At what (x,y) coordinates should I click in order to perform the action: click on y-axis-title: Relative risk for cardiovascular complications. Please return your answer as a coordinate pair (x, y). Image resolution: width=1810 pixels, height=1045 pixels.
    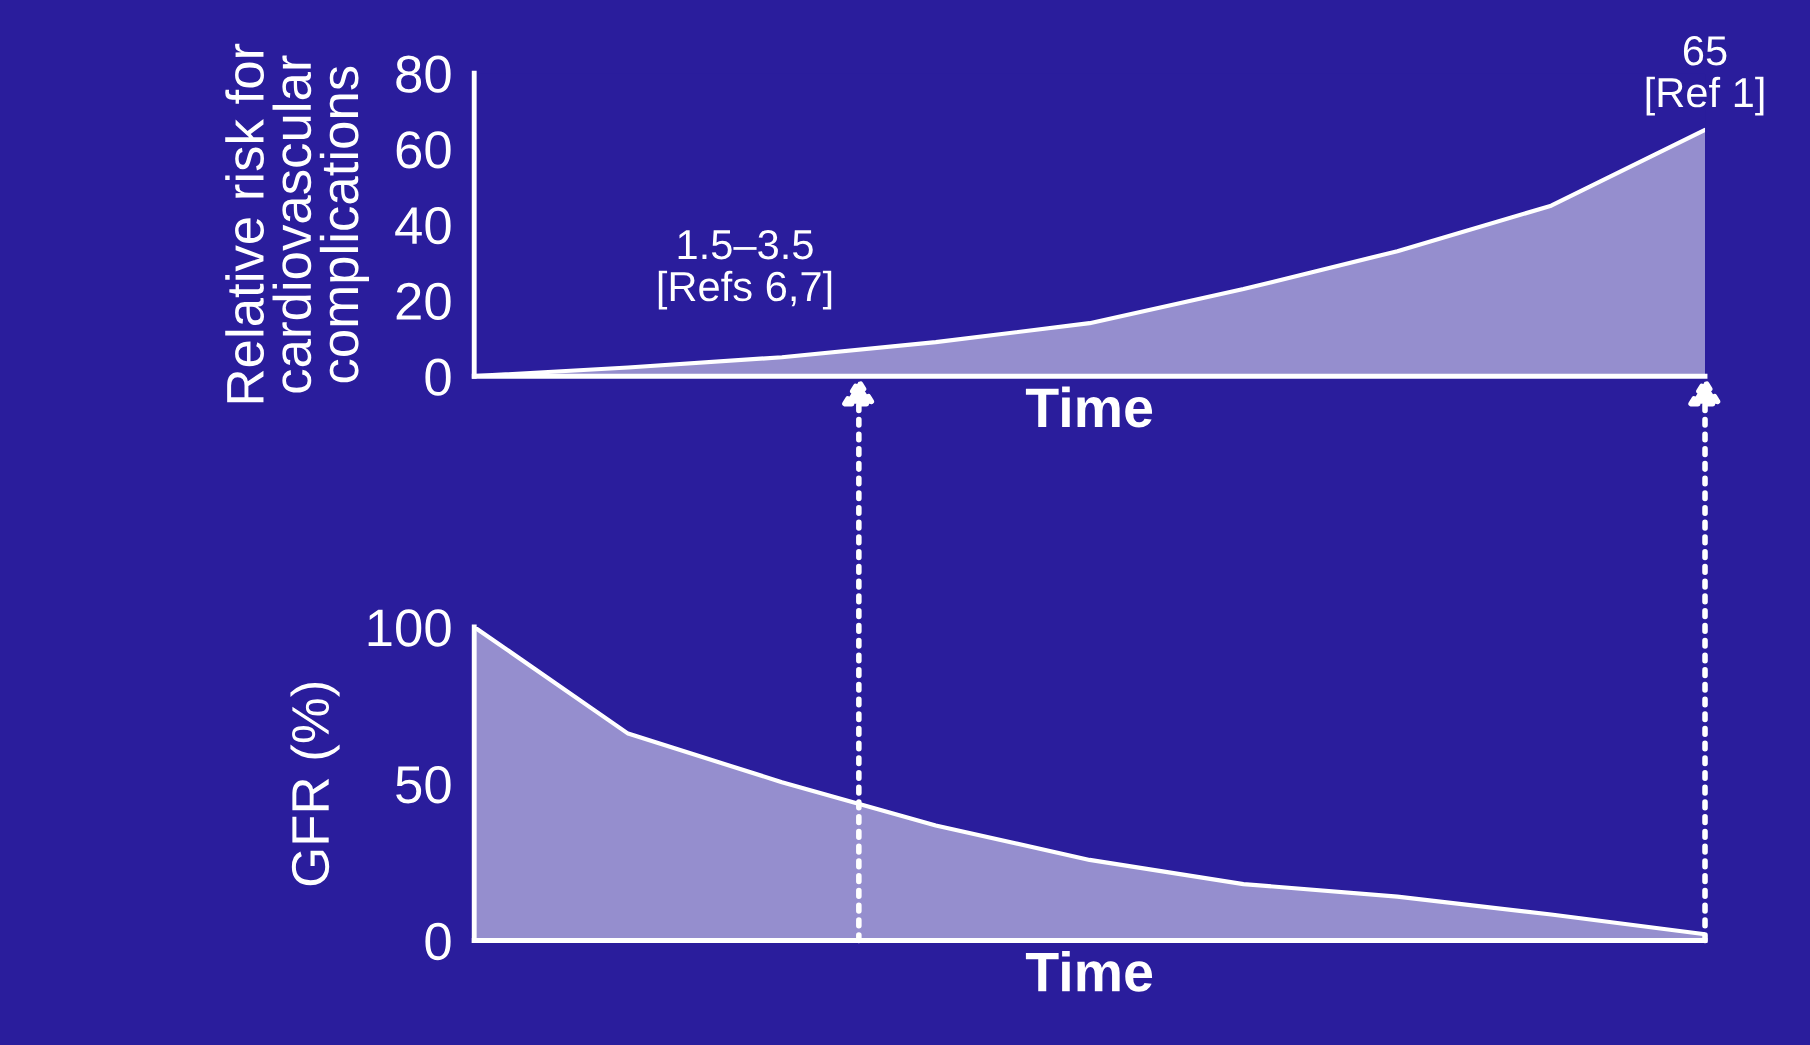
    Looking at the image, I should click on (297, 223).